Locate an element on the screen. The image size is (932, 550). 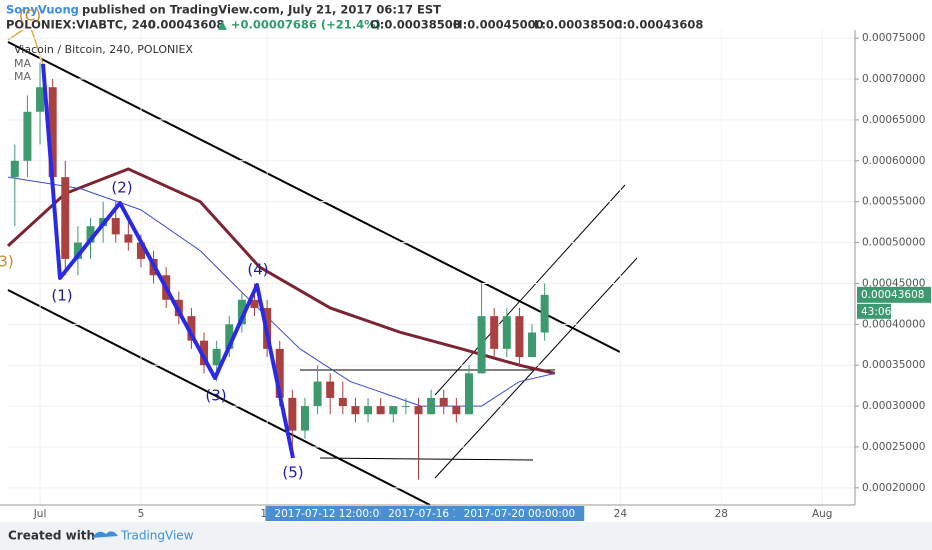
y-tick-label: 0.00060000 is located at coordinates (893, 161).